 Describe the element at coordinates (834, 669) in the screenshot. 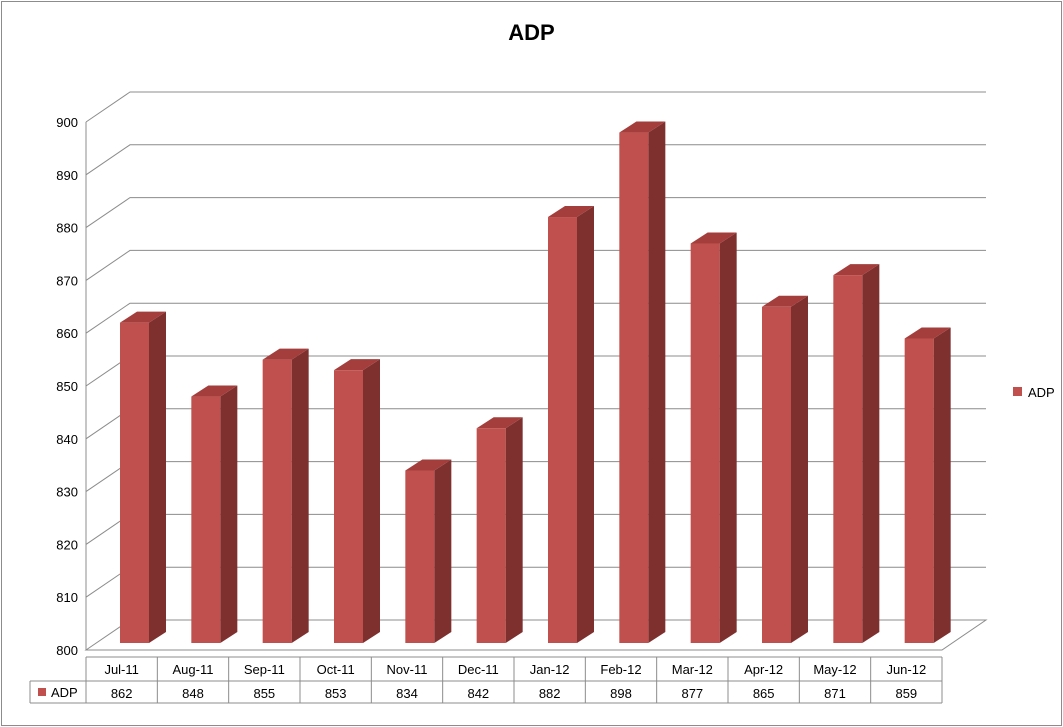

I see `x-tick-label: May-12` at that location.